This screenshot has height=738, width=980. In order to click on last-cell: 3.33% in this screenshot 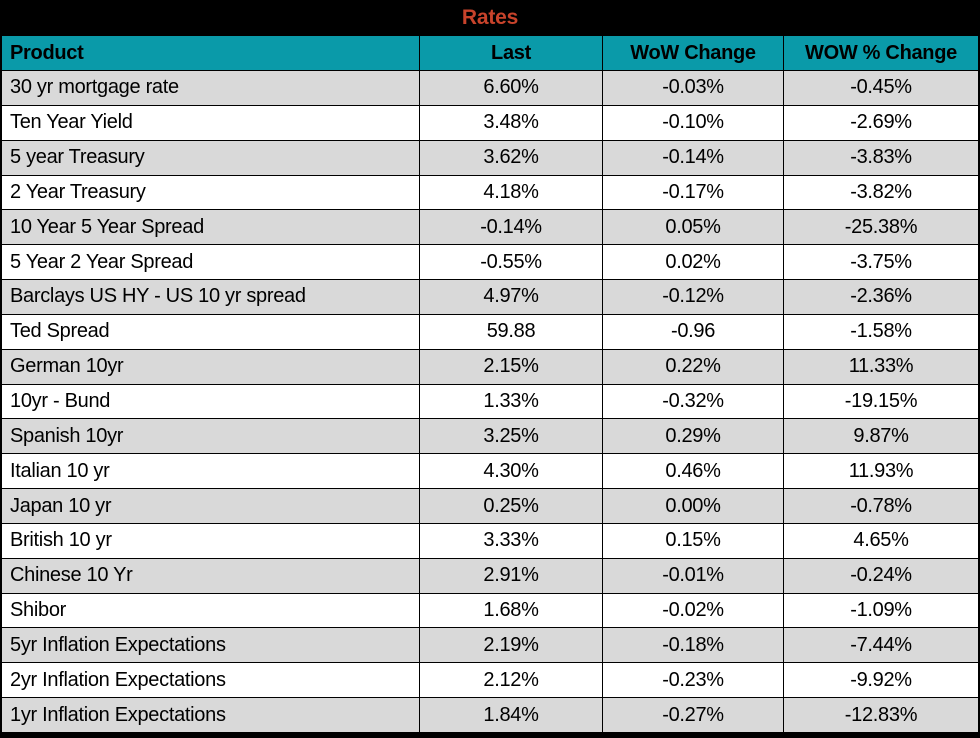, I will do `click(511, 540)`.